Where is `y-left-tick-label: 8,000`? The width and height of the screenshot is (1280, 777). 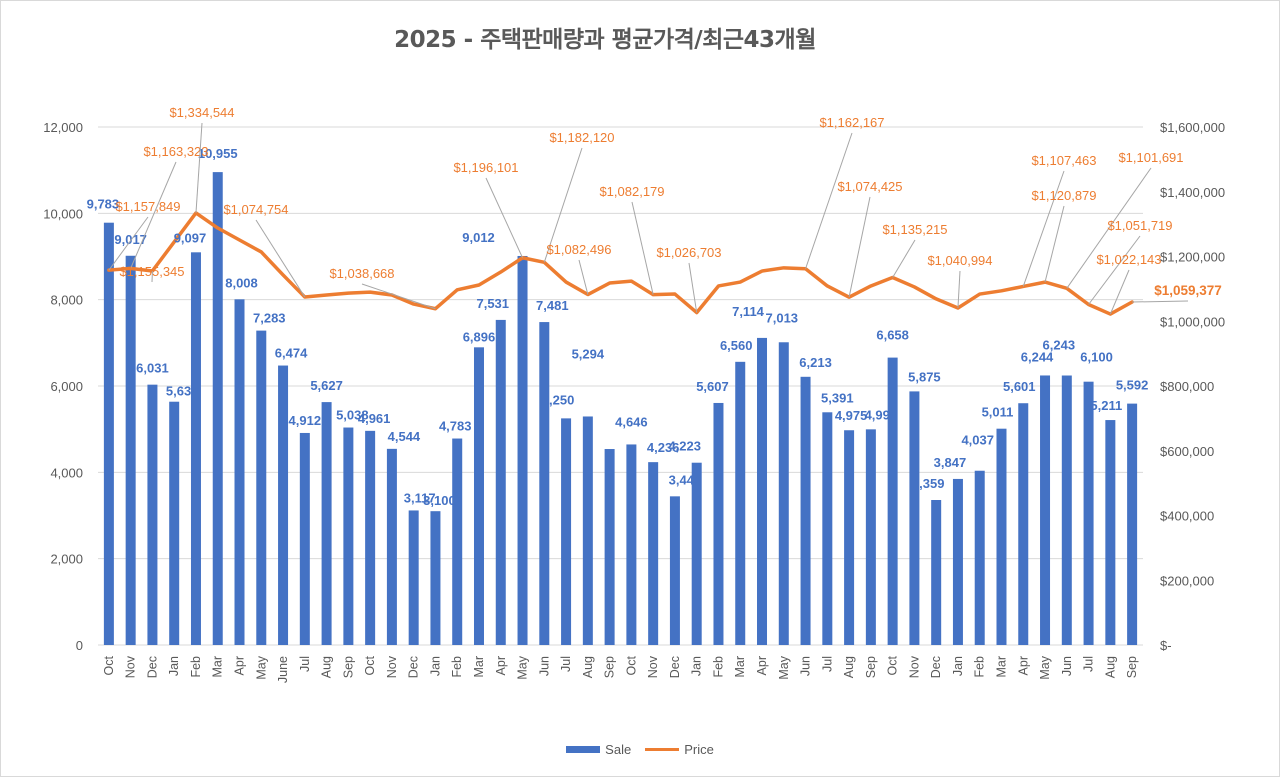 y-left-tick-label: 8,000 is located at coordinates (66, 300).